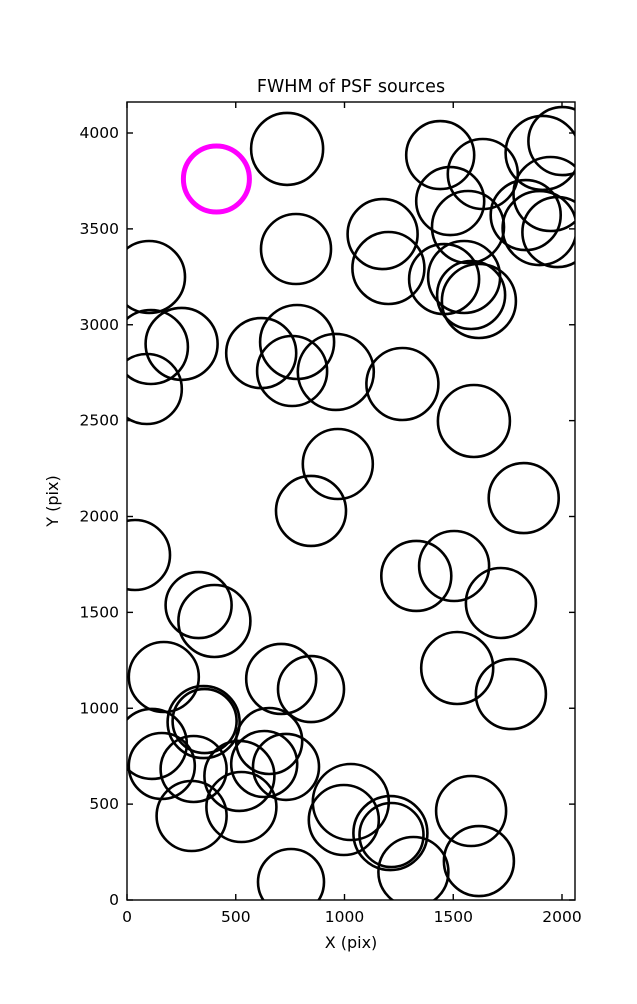  I want to click on x-tick-label: 1500, so click(453, 917).